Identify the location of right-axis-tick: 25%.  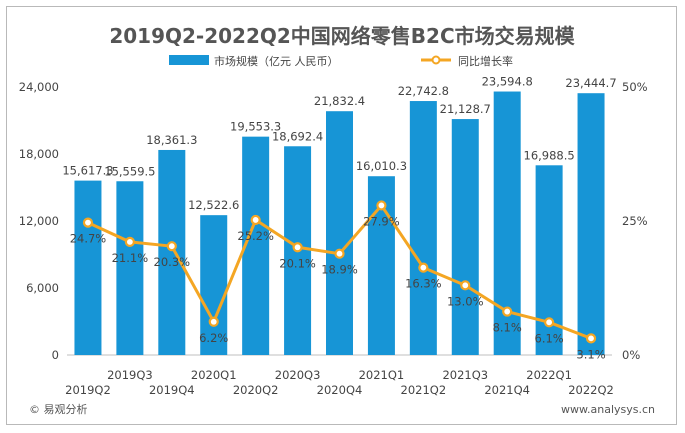
(635, 221).